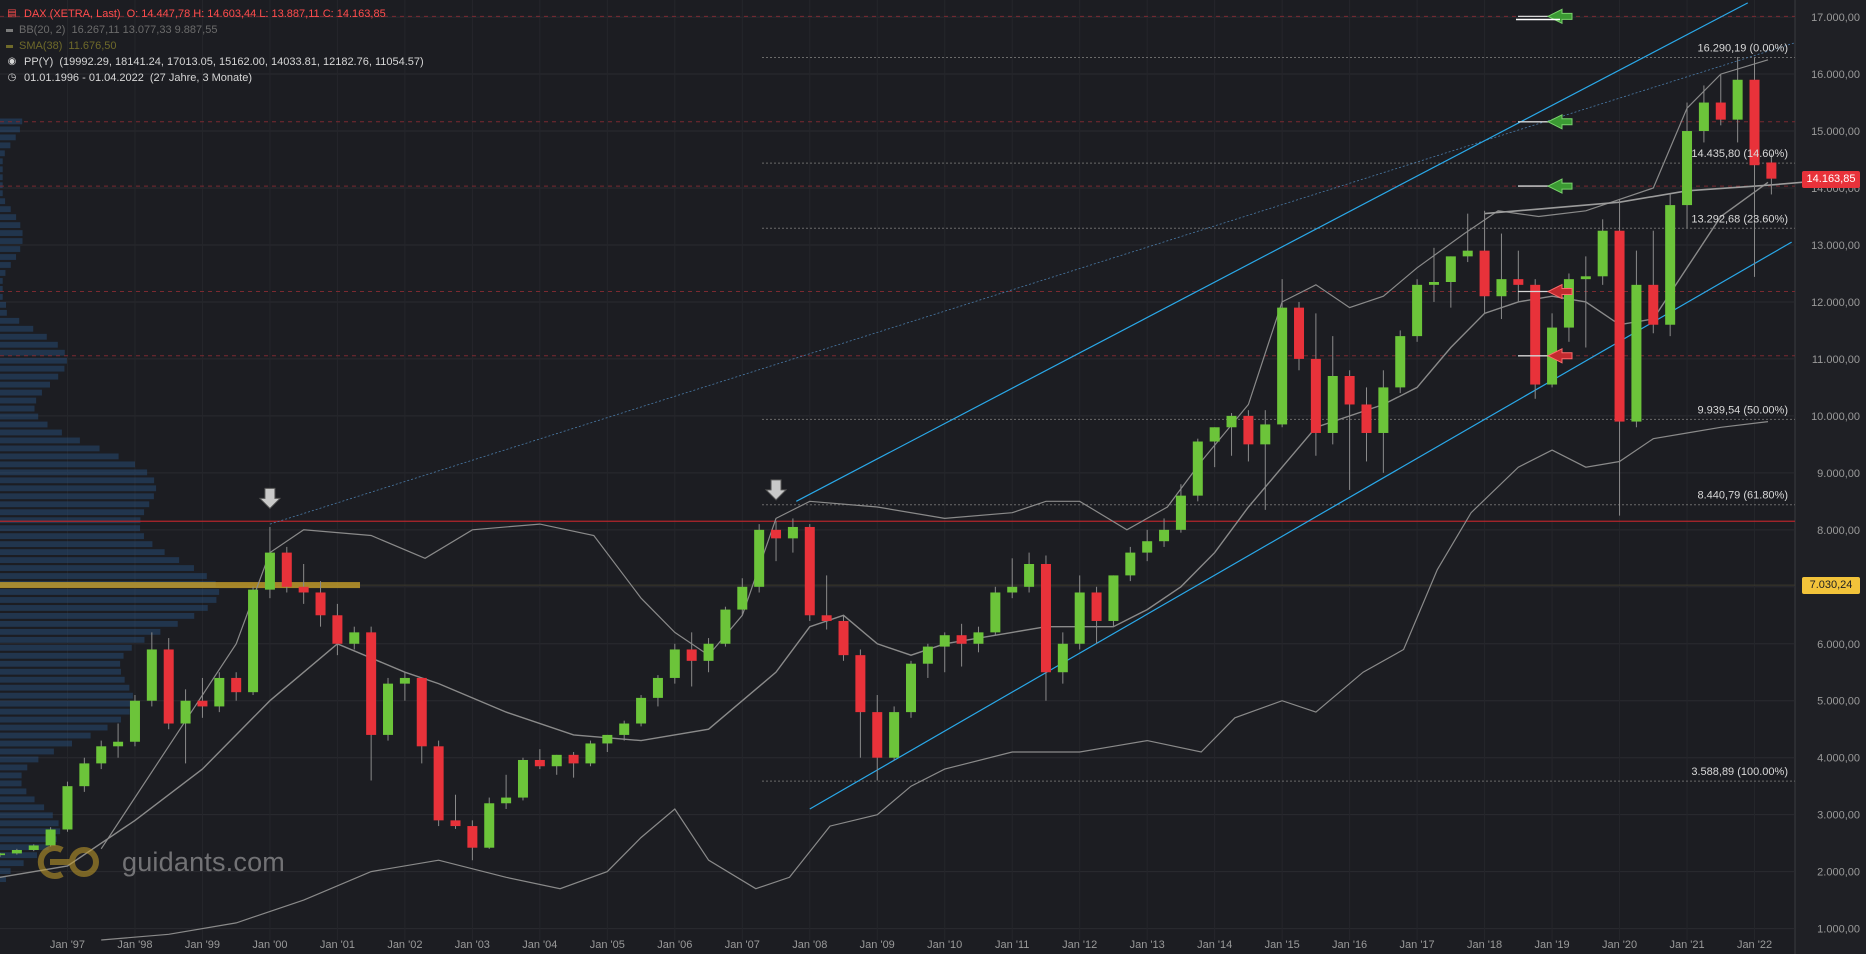 This screenshot has width=1866, height=954. What do you see at coordinates (539, 945) in the screenshot?
I see `x-tick-label: Jan '04` at bounding box center [539, 945].